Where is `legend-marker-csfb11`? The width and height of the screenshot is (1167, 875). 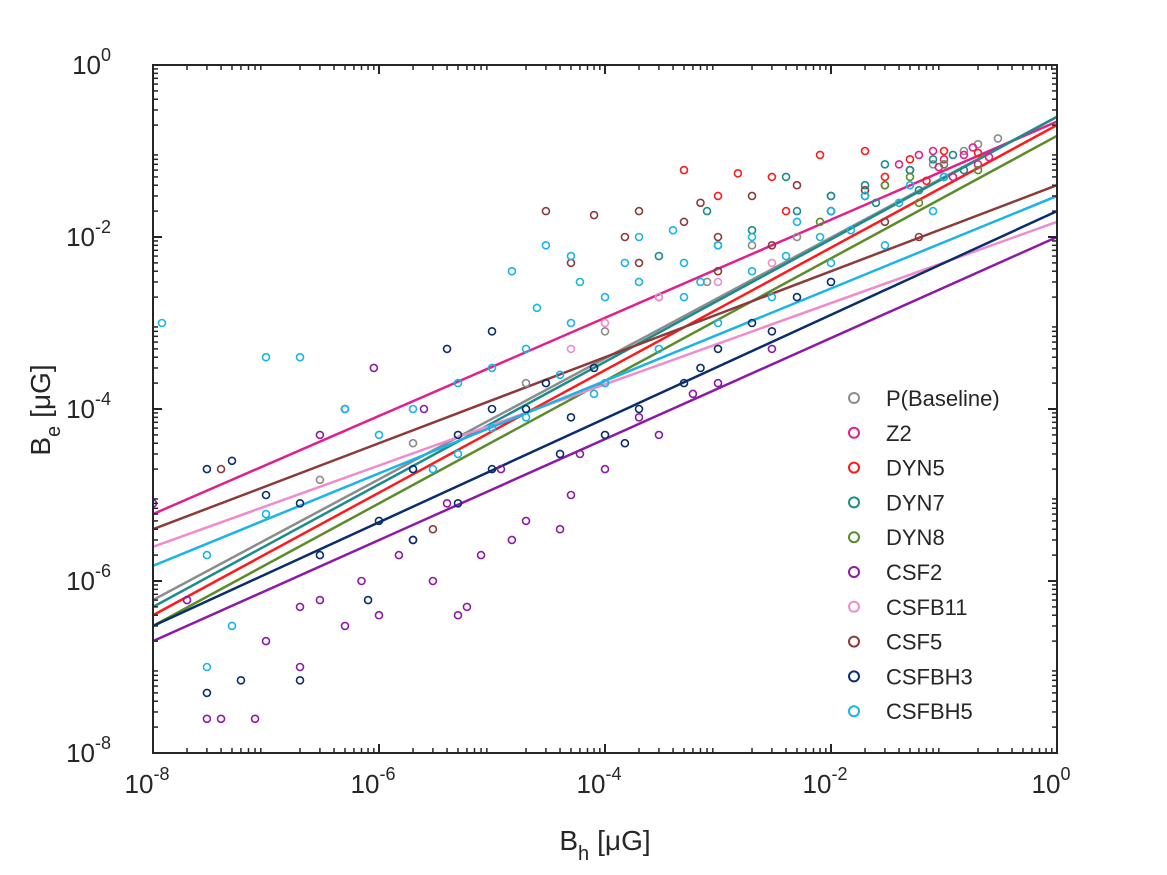
legend-marker-csfb11 is located at coordinates (854, 606).